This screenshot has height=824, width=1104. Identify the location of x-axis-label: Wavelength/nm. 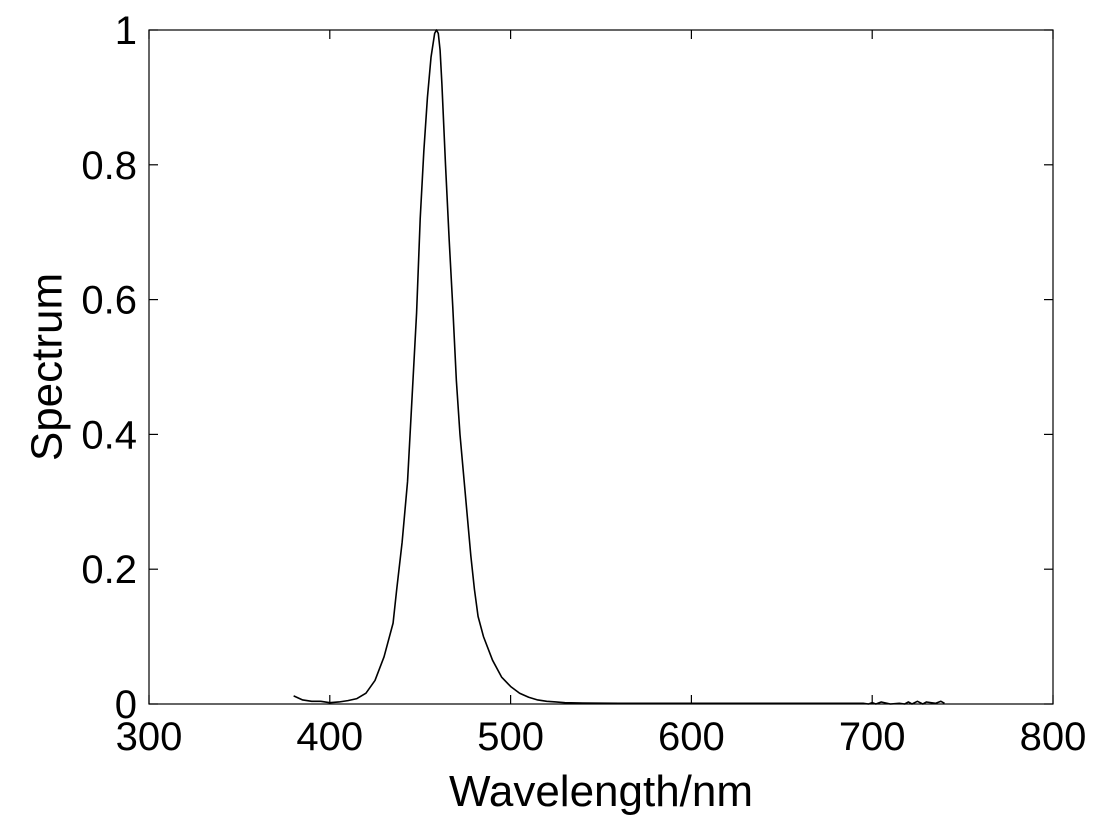
(601, 791).